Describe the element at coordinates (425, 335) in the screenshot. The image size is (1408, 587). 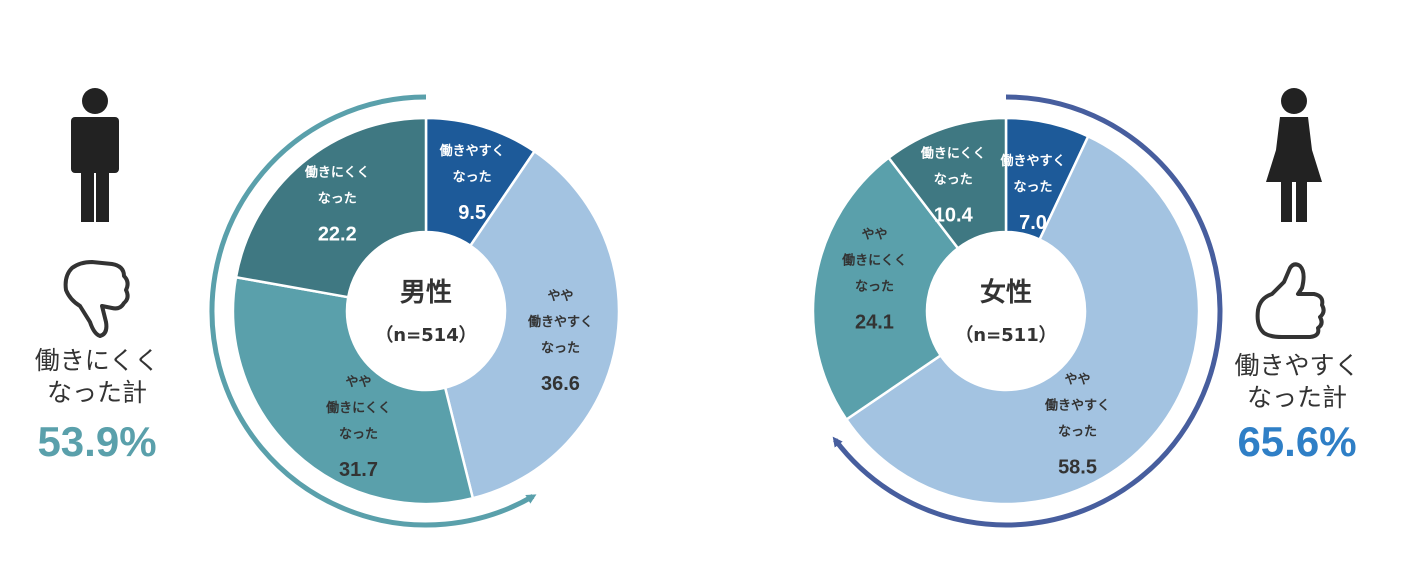
I see `male-center-n: （n=514）` at that location.